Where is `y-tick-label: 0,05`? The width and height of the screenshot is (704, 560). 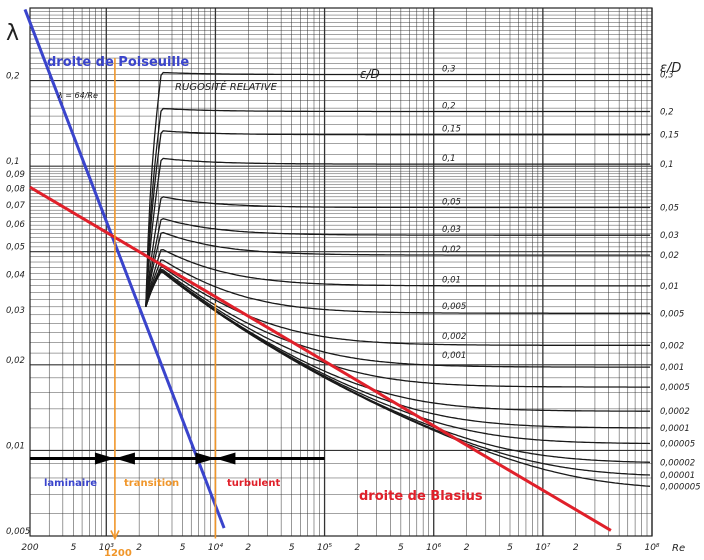 y-tick-label: 0,05 is located at coordinates (15, 248).